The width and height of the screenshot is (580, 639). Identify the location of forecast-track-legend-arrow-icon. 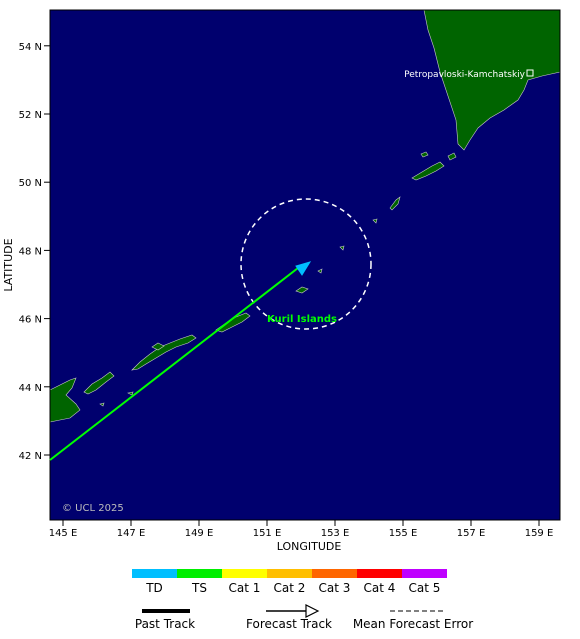
(312, 611).